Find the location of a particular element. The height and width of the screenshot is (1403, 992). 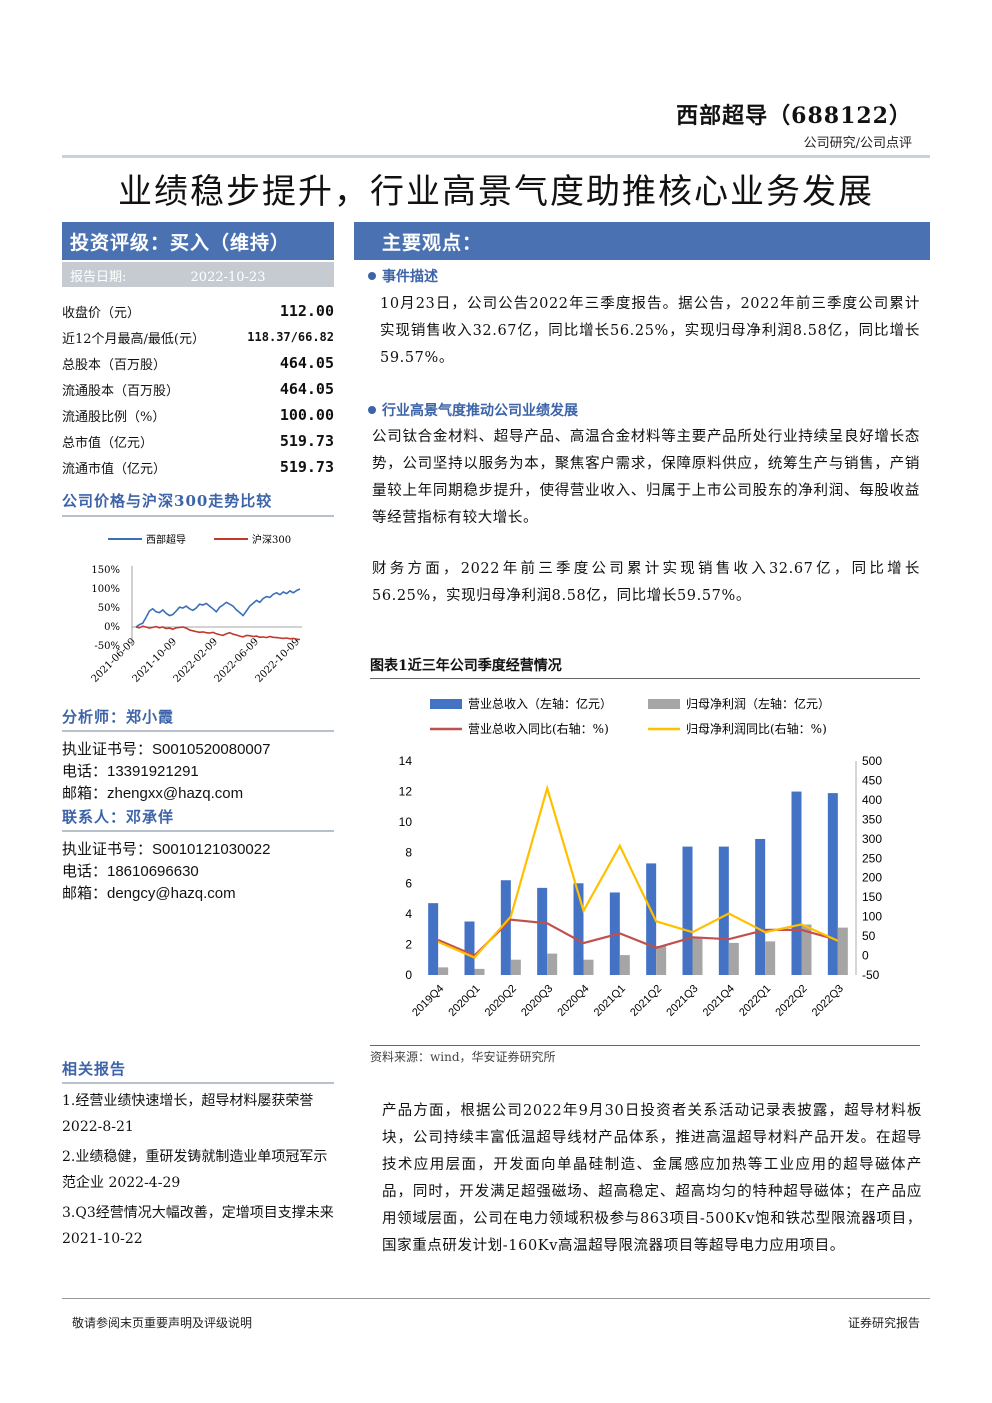

stat-label: 流通股本（百万股） is located at coordinates (121, 391).